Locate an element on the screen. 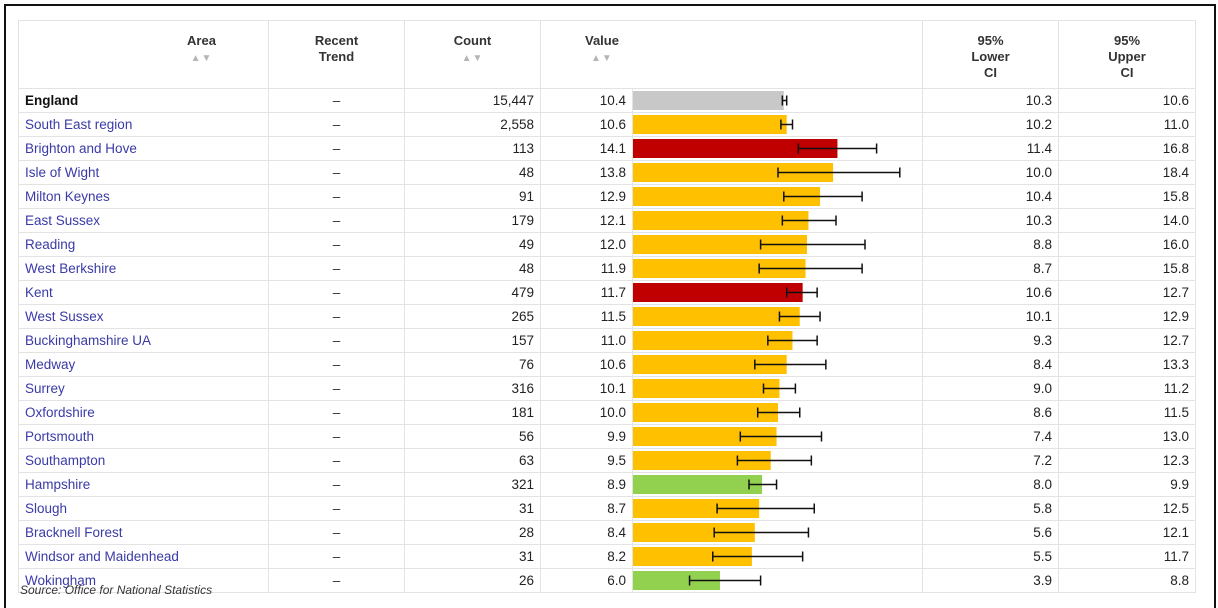 The height and width of the screenshot is (608, 1218). header-value: Value ▲▼ is located at coordinates (731, 54).